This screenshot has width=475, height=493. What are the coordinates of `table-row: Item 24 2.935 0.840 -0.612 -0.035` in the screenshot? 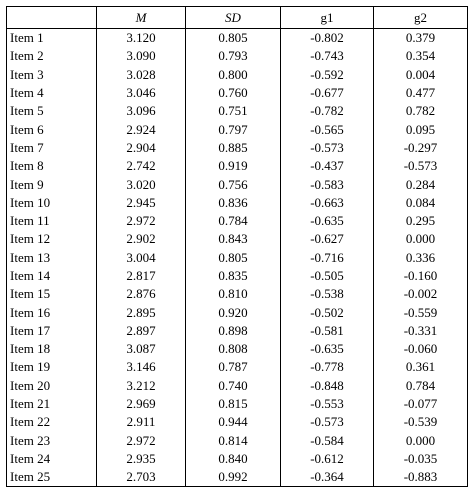 It's located at (237, 459).